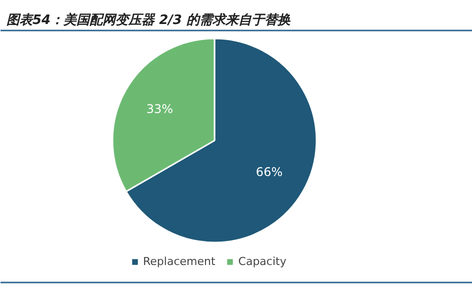 This screenshot has width=472, height=304. I want to click on legend-label: Replacement, so click(179, 261).